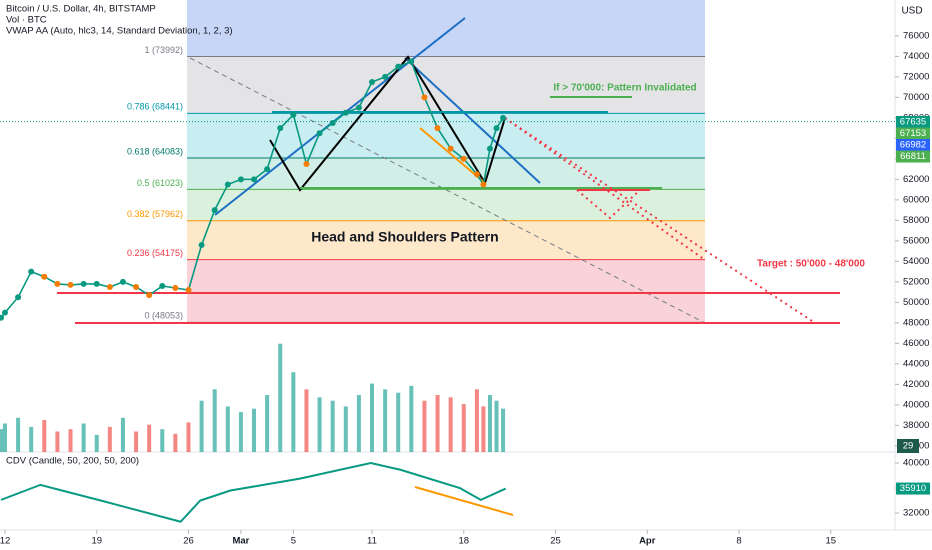  Describe the element at coordinates (916, 322) in the screenshot. I see `y-tick-label: 48000` at that location.